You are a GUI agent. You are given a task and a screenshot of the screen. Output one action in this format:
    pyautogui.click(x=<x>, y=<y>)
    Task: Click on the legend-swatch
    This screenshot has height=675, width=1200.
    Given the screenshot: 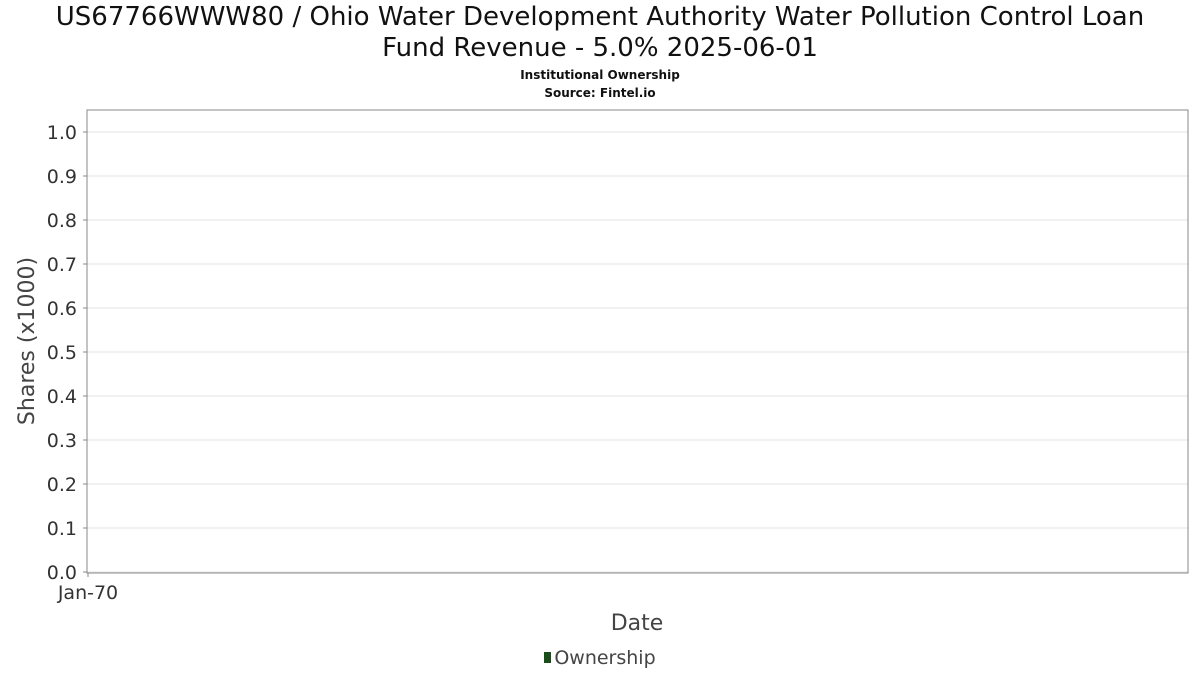 What is the action you would take?
    pyautogui.click(x=548, y=657)
    